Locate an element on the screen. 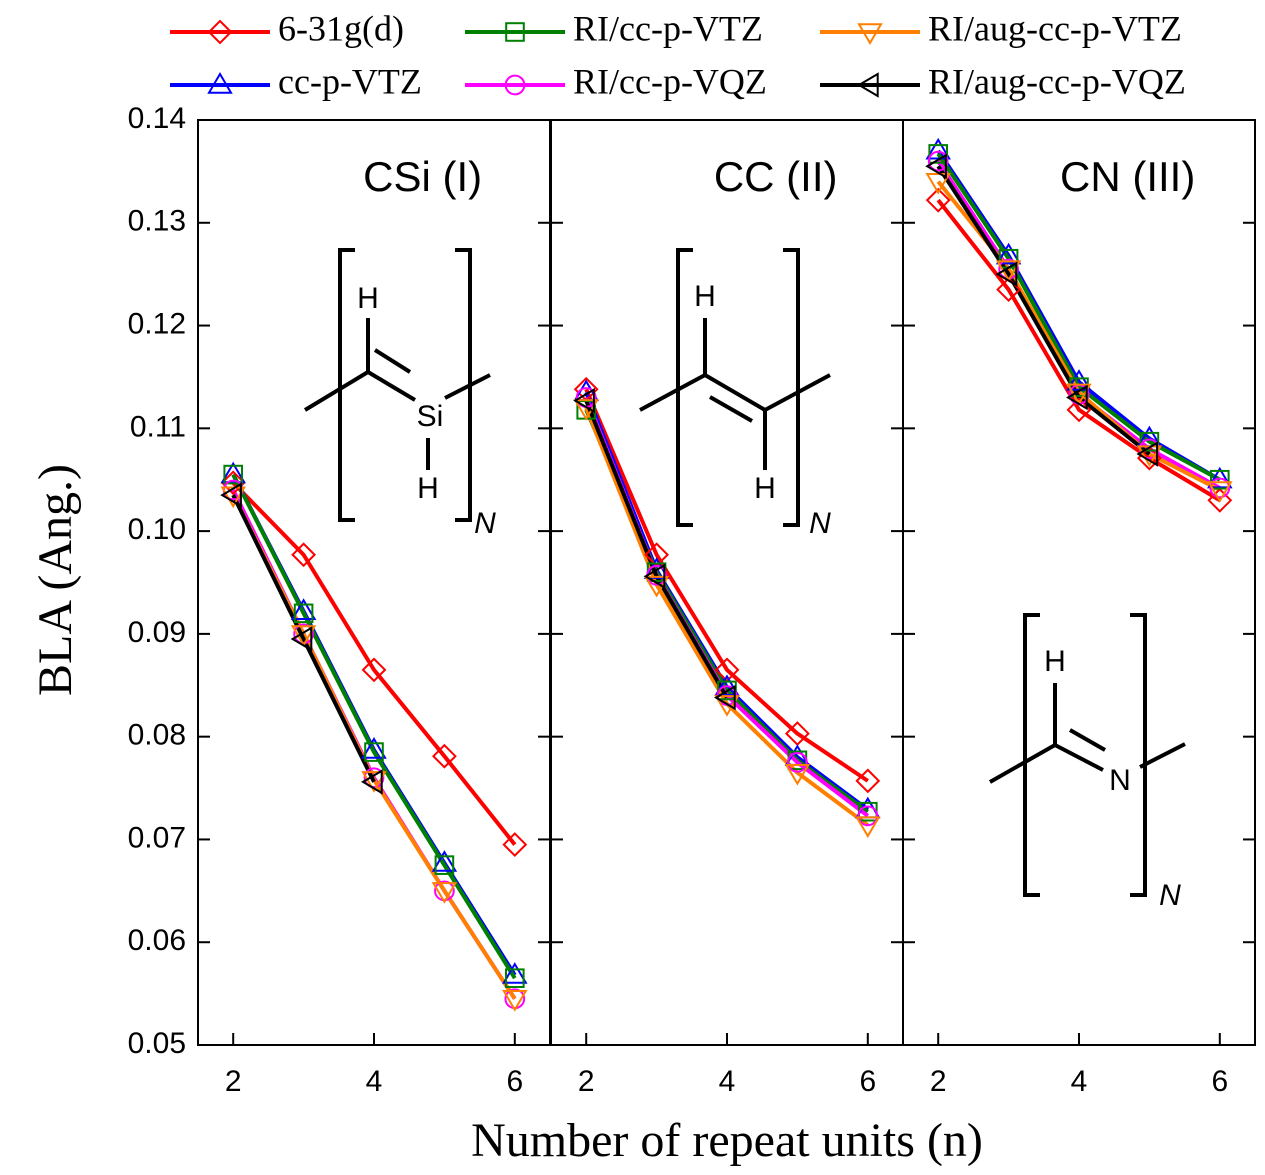 Image resolution: width=1265 pixels, height=1175 pixels. legend-label: 6-31g(d) is located at coordinates (341, 28).